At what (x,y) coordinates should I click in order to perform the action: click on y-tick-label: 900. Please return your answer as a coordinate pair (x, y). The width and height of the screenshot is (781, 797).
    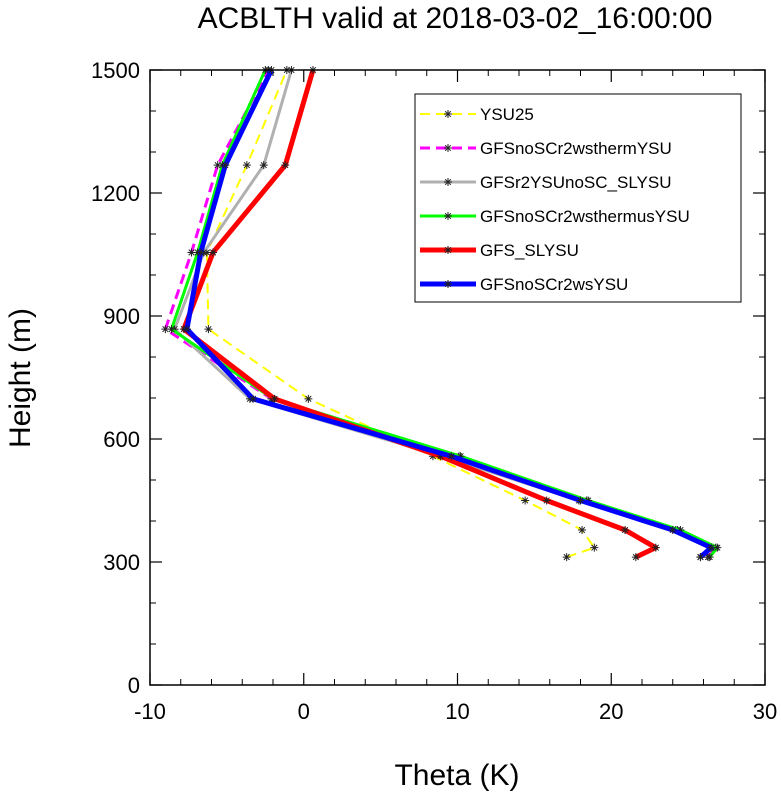
    Looking at the image, I should click on (121, 316).